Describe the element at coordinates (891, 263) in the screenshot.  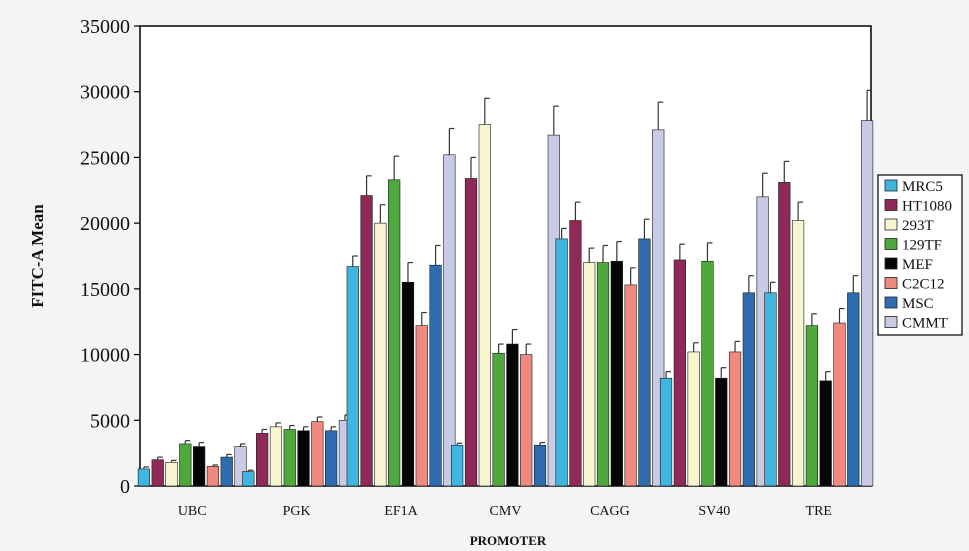
I see `legend-swatch-MEF` at that location.